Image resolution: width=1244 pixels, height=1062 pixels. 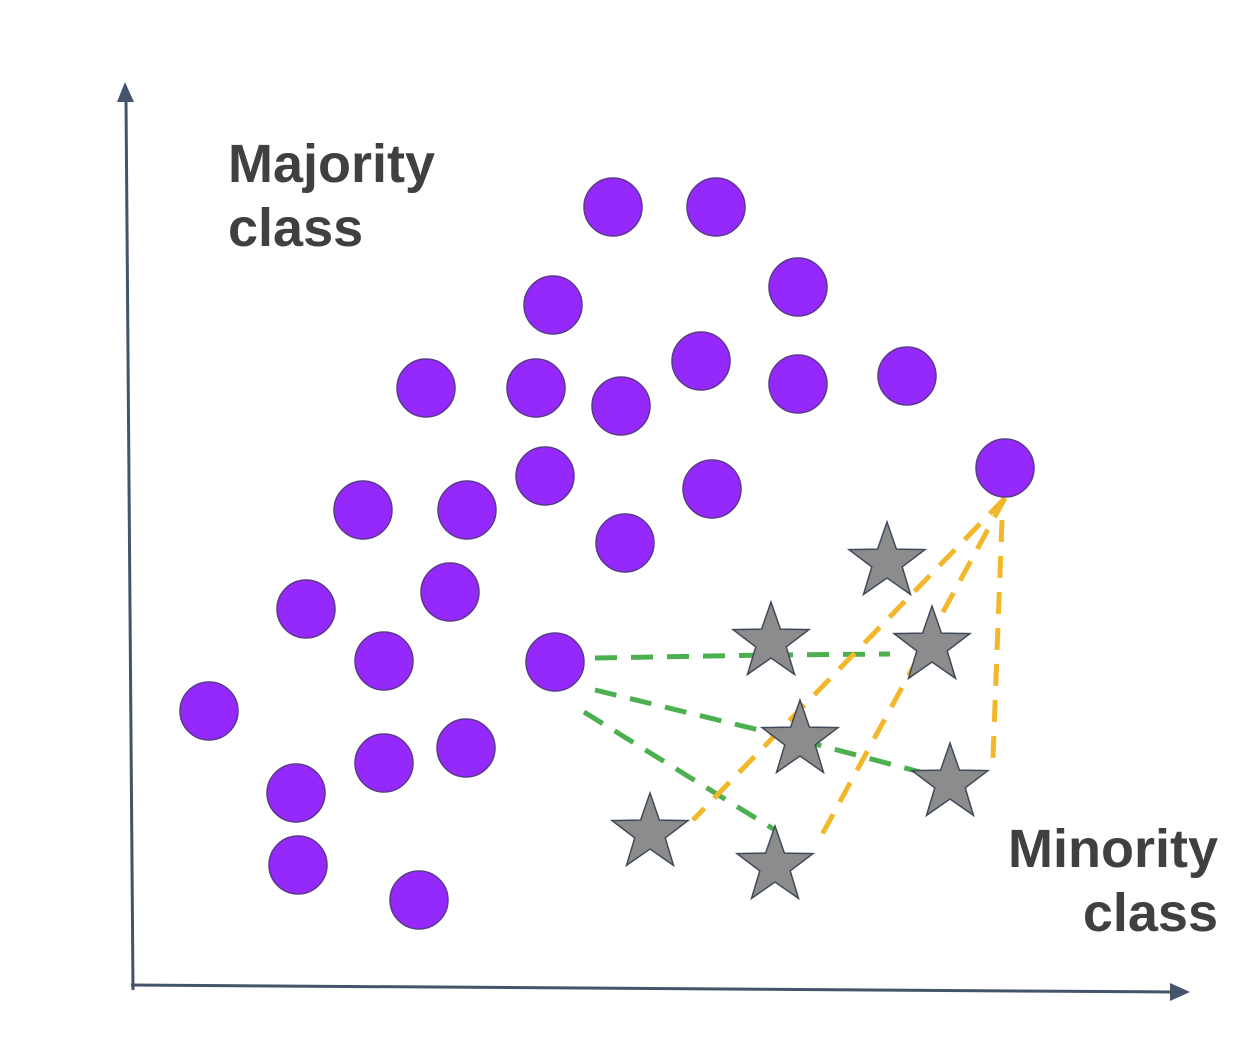 I want to click on green-neighbor-links, so click(x=751, y=742).